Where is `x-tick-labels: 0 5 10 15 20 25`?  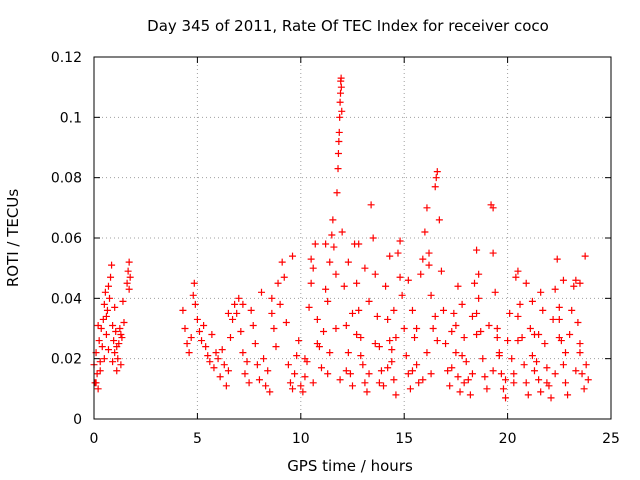 x-tick-labels: 0 5 10 15 20 25 is located at coordinates (355, 439).